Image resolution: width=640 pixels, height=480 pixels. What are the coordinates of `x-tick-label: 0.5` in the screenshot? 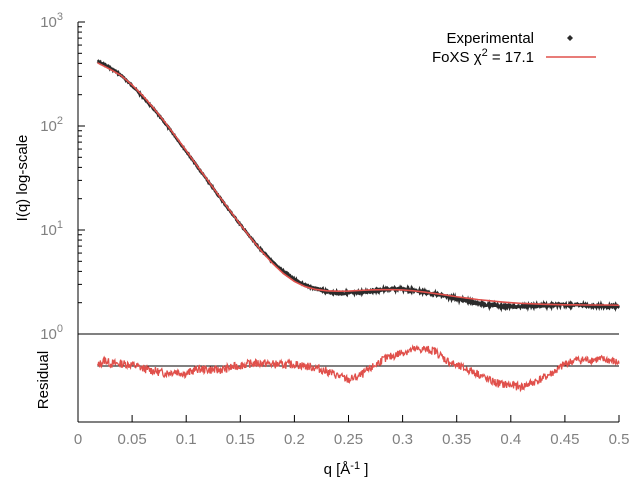 It's located at (619, 439).